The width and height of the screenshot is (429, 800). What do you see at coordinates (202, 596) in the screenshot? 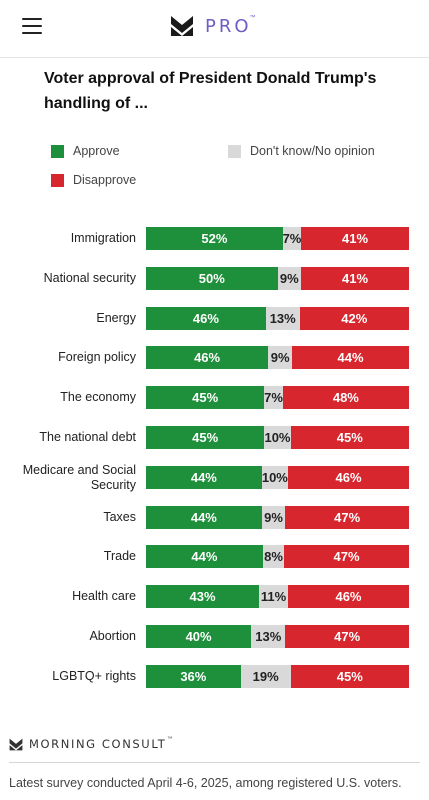
I see `bar-data-label: 43%` at bounding box center [202, 596].